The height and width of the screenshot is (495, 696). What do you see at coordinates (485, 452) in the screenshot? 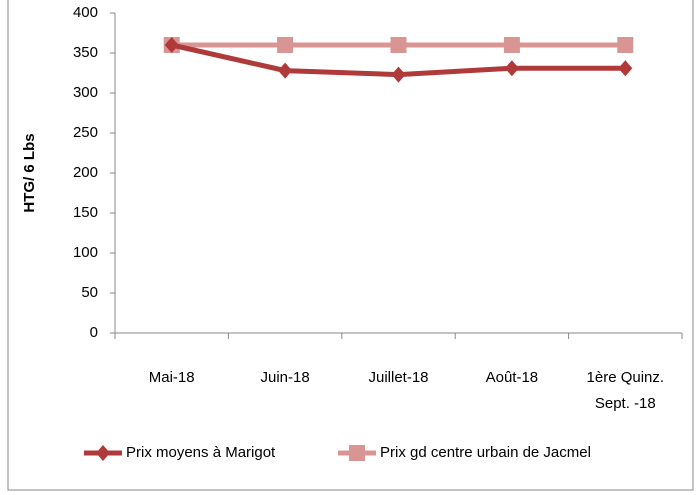
I see `legend-label: Prix gd centre urbain de Jacmel` at bounding box center [485, 452].